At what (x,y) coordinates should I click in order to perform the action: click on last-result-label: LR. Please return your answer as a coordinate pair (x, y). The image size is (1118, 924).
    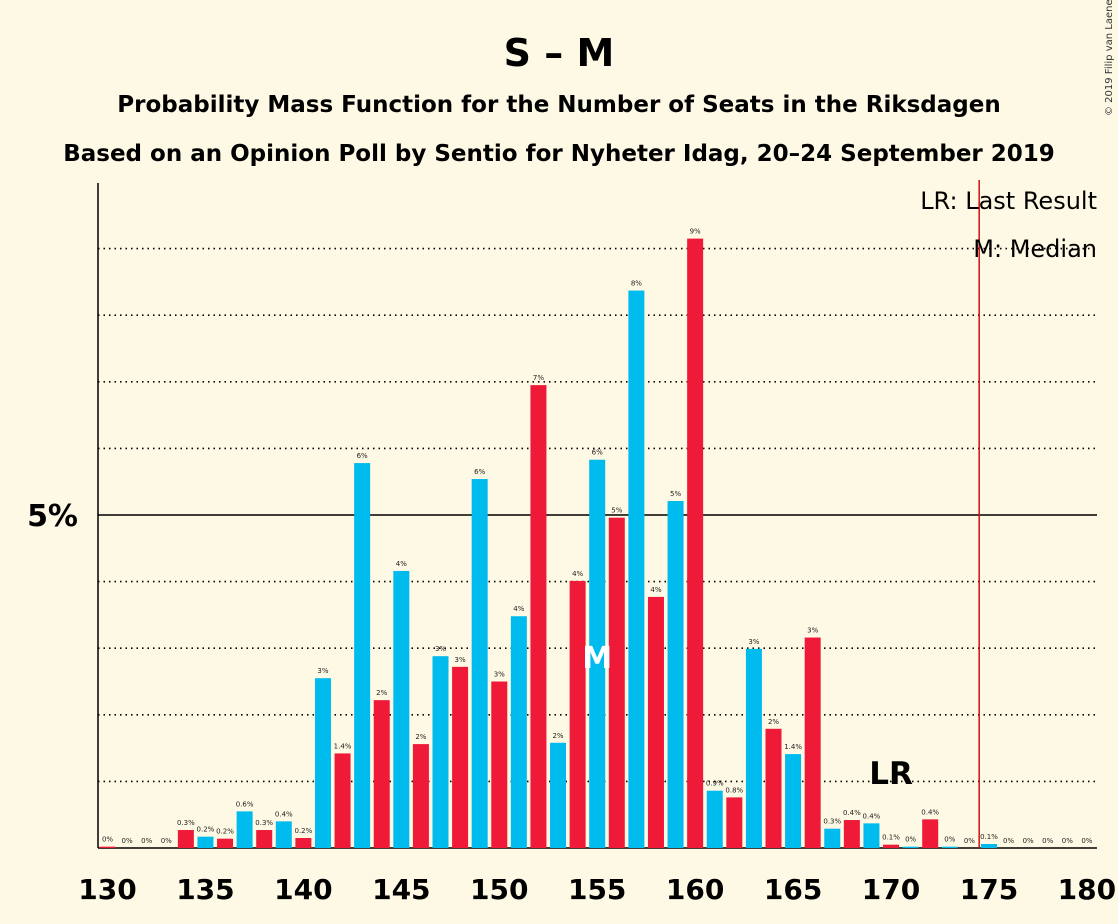
    Looking at the image, I should click on (891, 774).